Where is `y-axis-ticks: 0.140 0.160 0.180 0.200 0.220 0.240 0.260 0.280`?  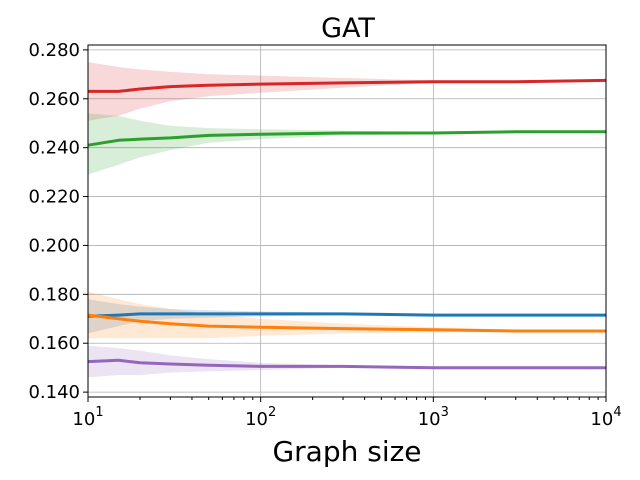 y-axis-ticks: 0.140 0.160 0.180 0.200 0.220 0.240 0.260 0.280 is located at coordinates (58, 221).